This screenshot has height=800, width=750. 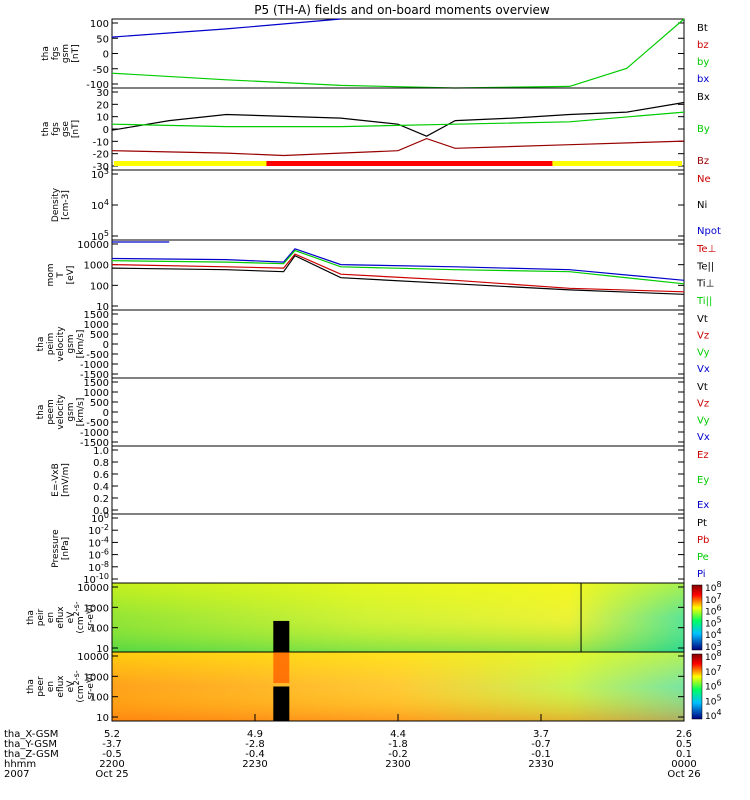 What do you see at coordinates (226, 28) in the screenshot?
I see `series-line-bx` at bounding box center [226, 28].